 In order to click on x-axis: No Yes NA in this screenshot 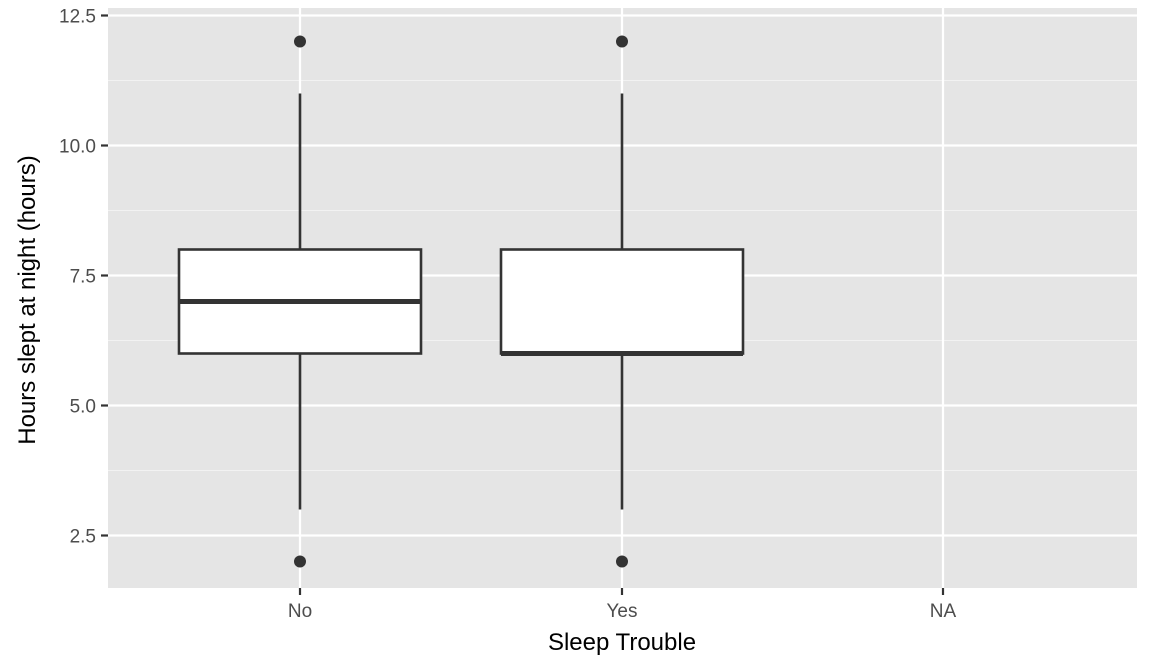, I will do `click(622, 605)`.